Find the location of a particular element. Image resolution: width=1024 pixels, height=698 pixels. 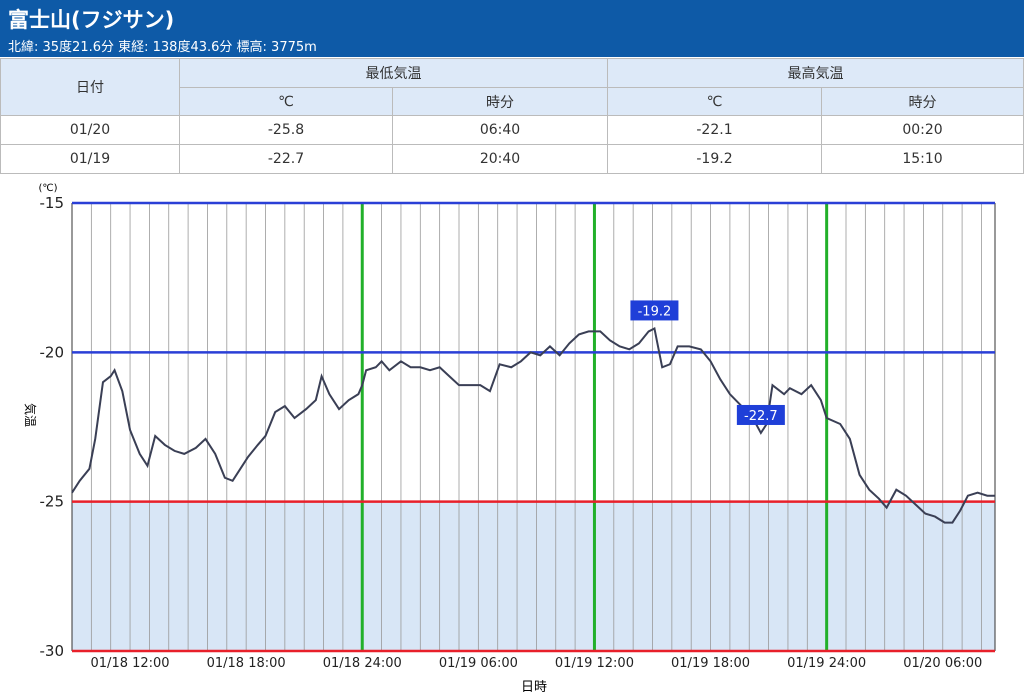

x-axis-label: 日時 is located at coordinates (534, 687).